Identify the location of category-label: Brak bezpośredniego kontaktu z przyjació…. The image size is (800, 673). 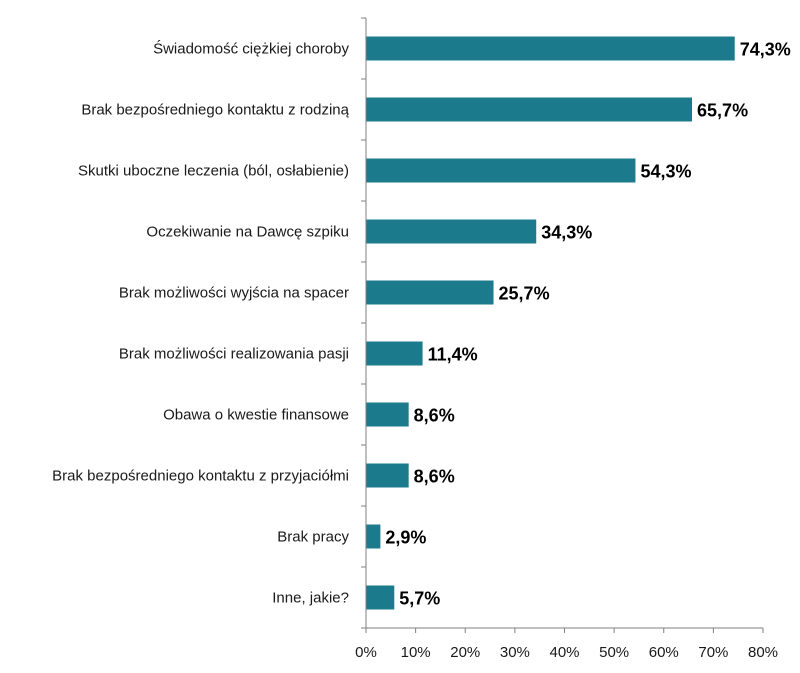
(200, 476).